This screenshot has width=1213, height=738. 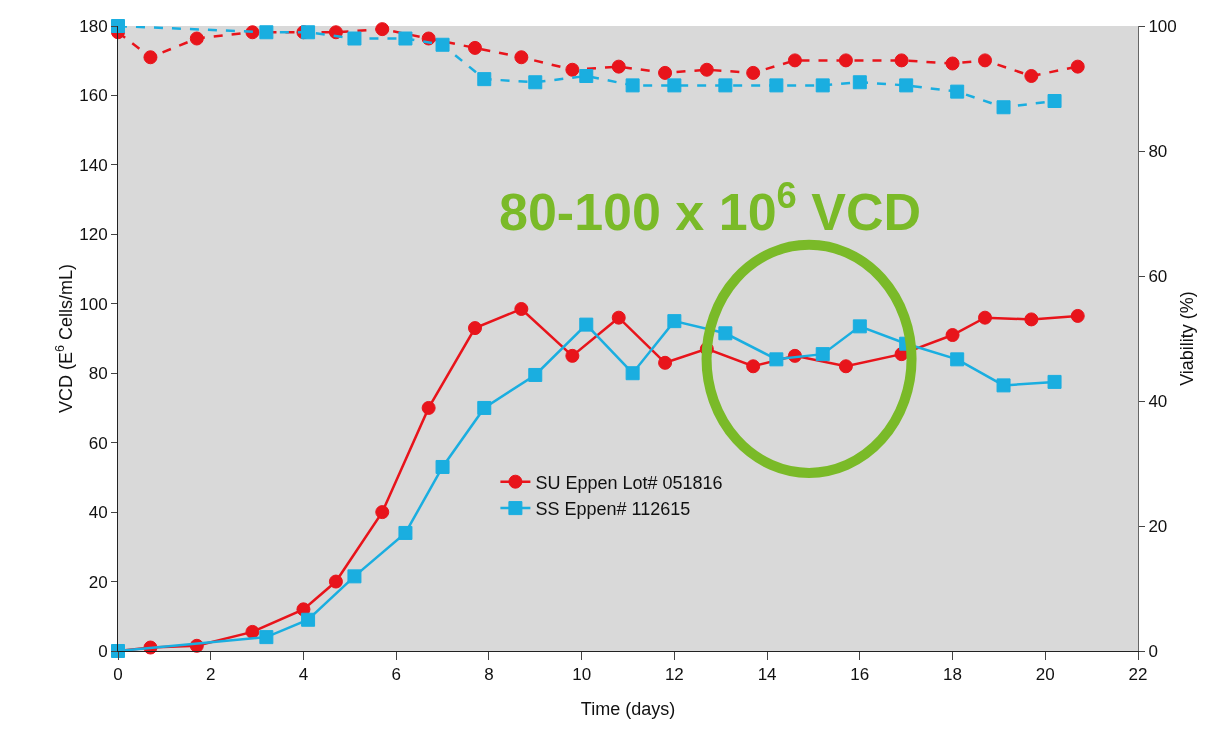 I want to click on y2-tick-label: 100, so click(x=1162, y=26).